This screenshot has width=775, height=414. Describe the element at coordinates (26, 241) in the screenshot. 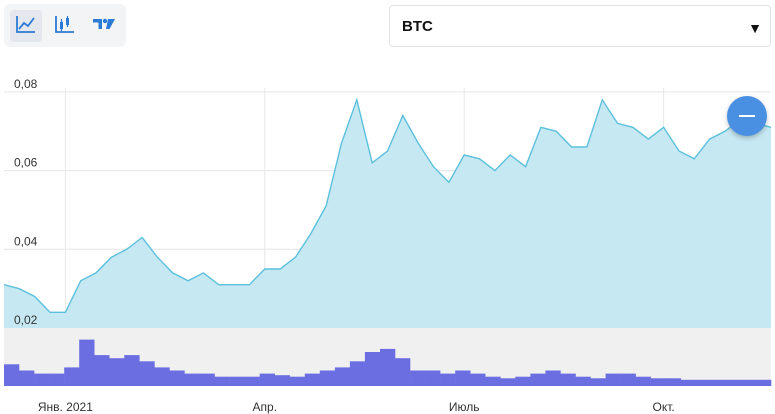

I see `y-tick-label: 0,04` at that location.